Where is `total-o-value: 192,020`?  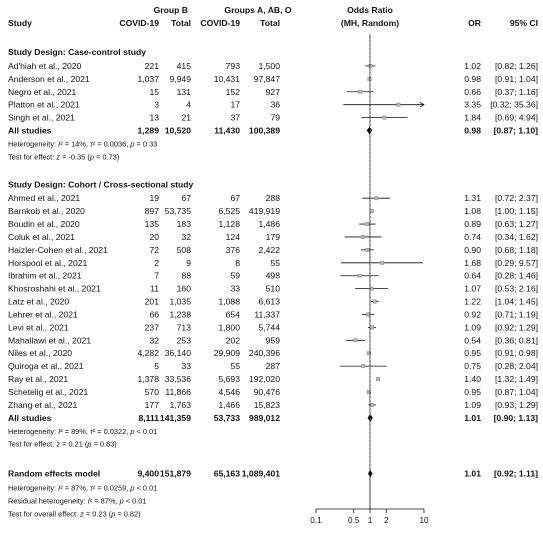 total-o-value: 192,020 is located at coordinates (264, 379).